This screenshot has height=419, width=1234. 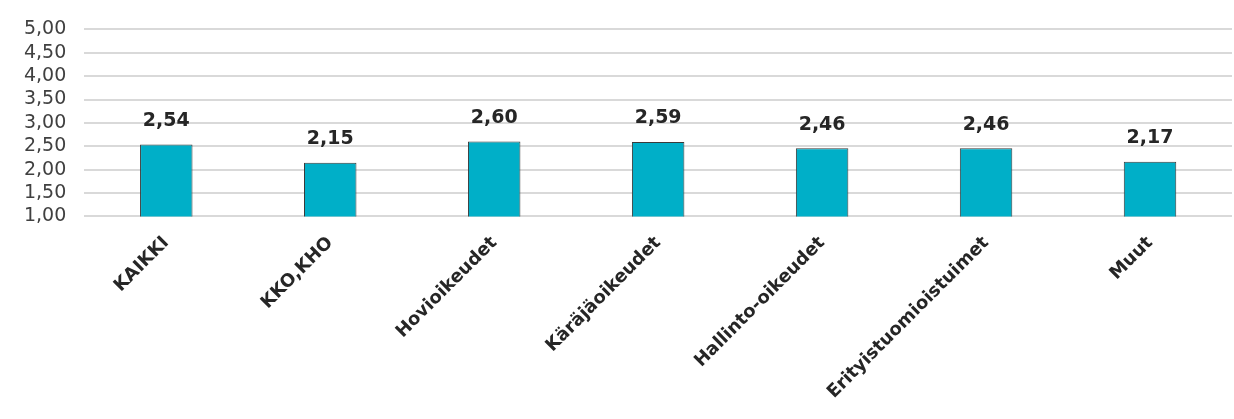 I want to click on data-label: 2,17, so click(x=1150, y=136).